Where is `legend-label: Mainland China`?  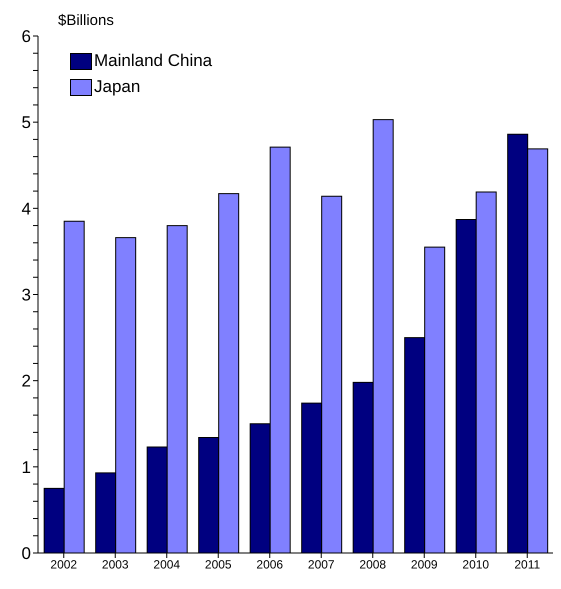 legend-label: Mainland China is located at coordinates (153, 61).